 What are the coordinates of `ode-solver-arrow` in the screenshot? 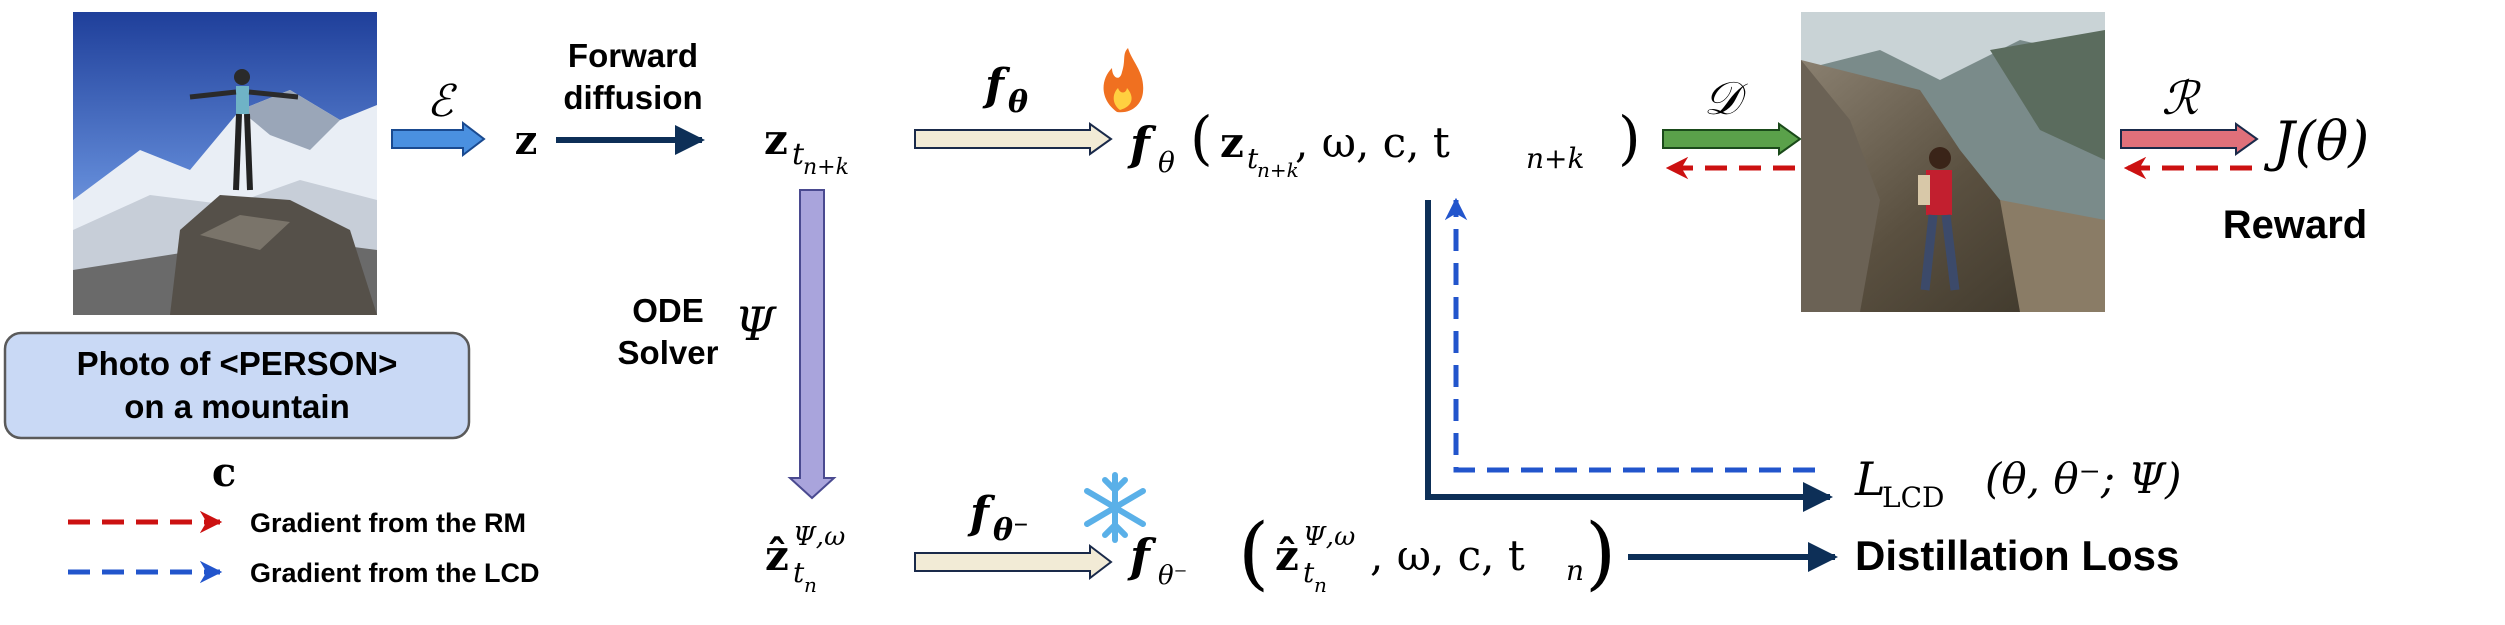 It's located at (812, 344).